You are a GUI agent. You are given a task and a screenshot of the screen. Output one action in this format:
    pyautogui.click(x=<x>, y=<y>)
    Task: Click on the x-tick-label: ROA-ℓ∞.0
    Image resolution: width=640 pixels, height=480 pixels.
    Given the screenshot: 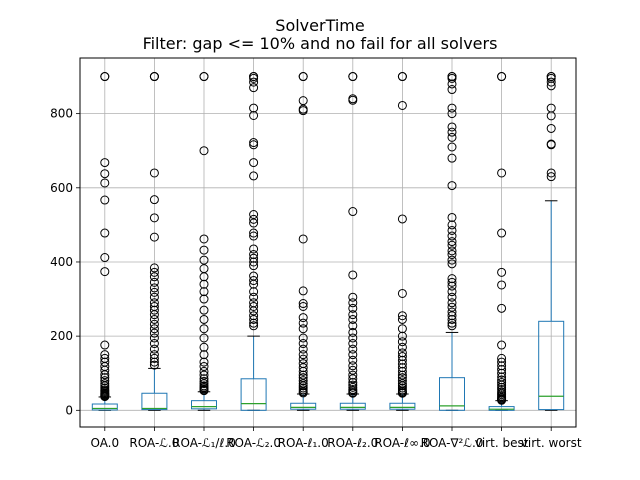 What is the action you would take?
    pyautogui.click(x=402, y=443)
    